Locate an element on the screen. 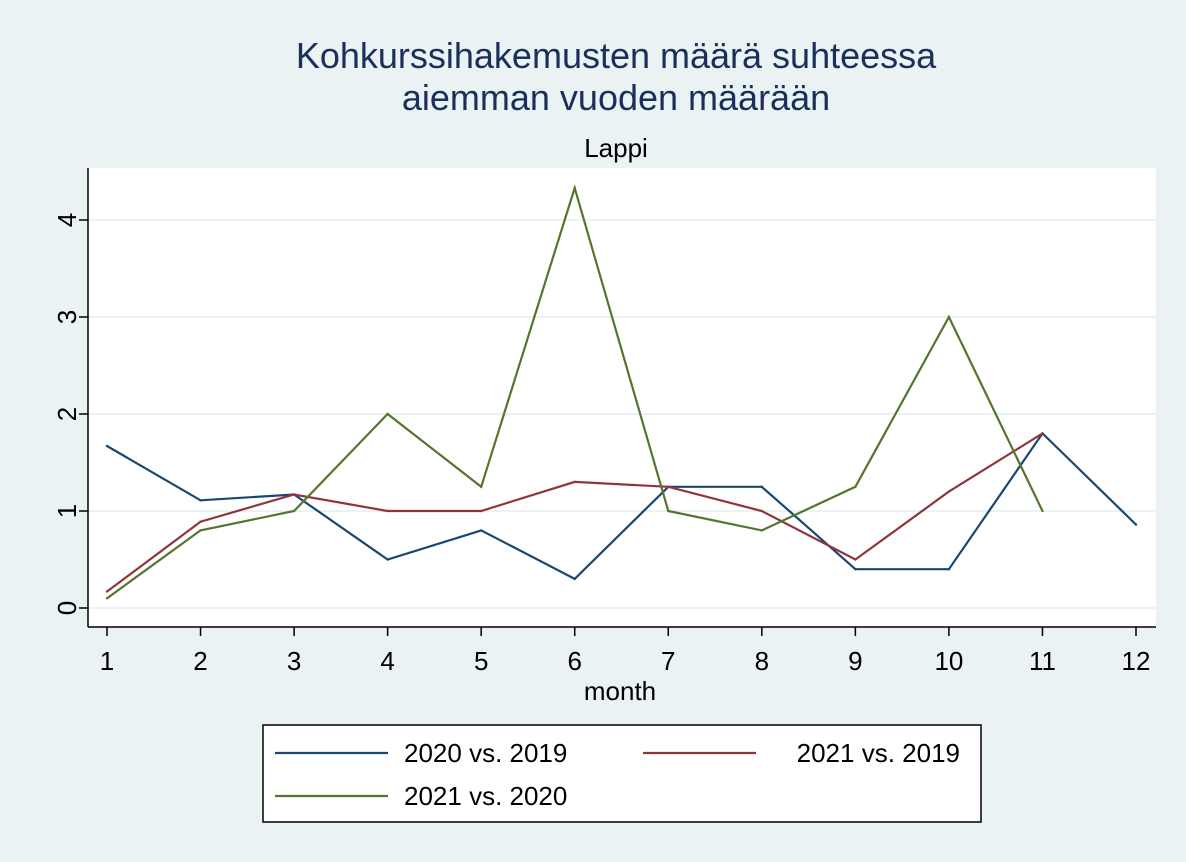 The width and height of the screenshot is (1186, 862). chart-title-line-1: Kohkurssihakemusten määrä suhteessa is located at coordinates (616, 55).